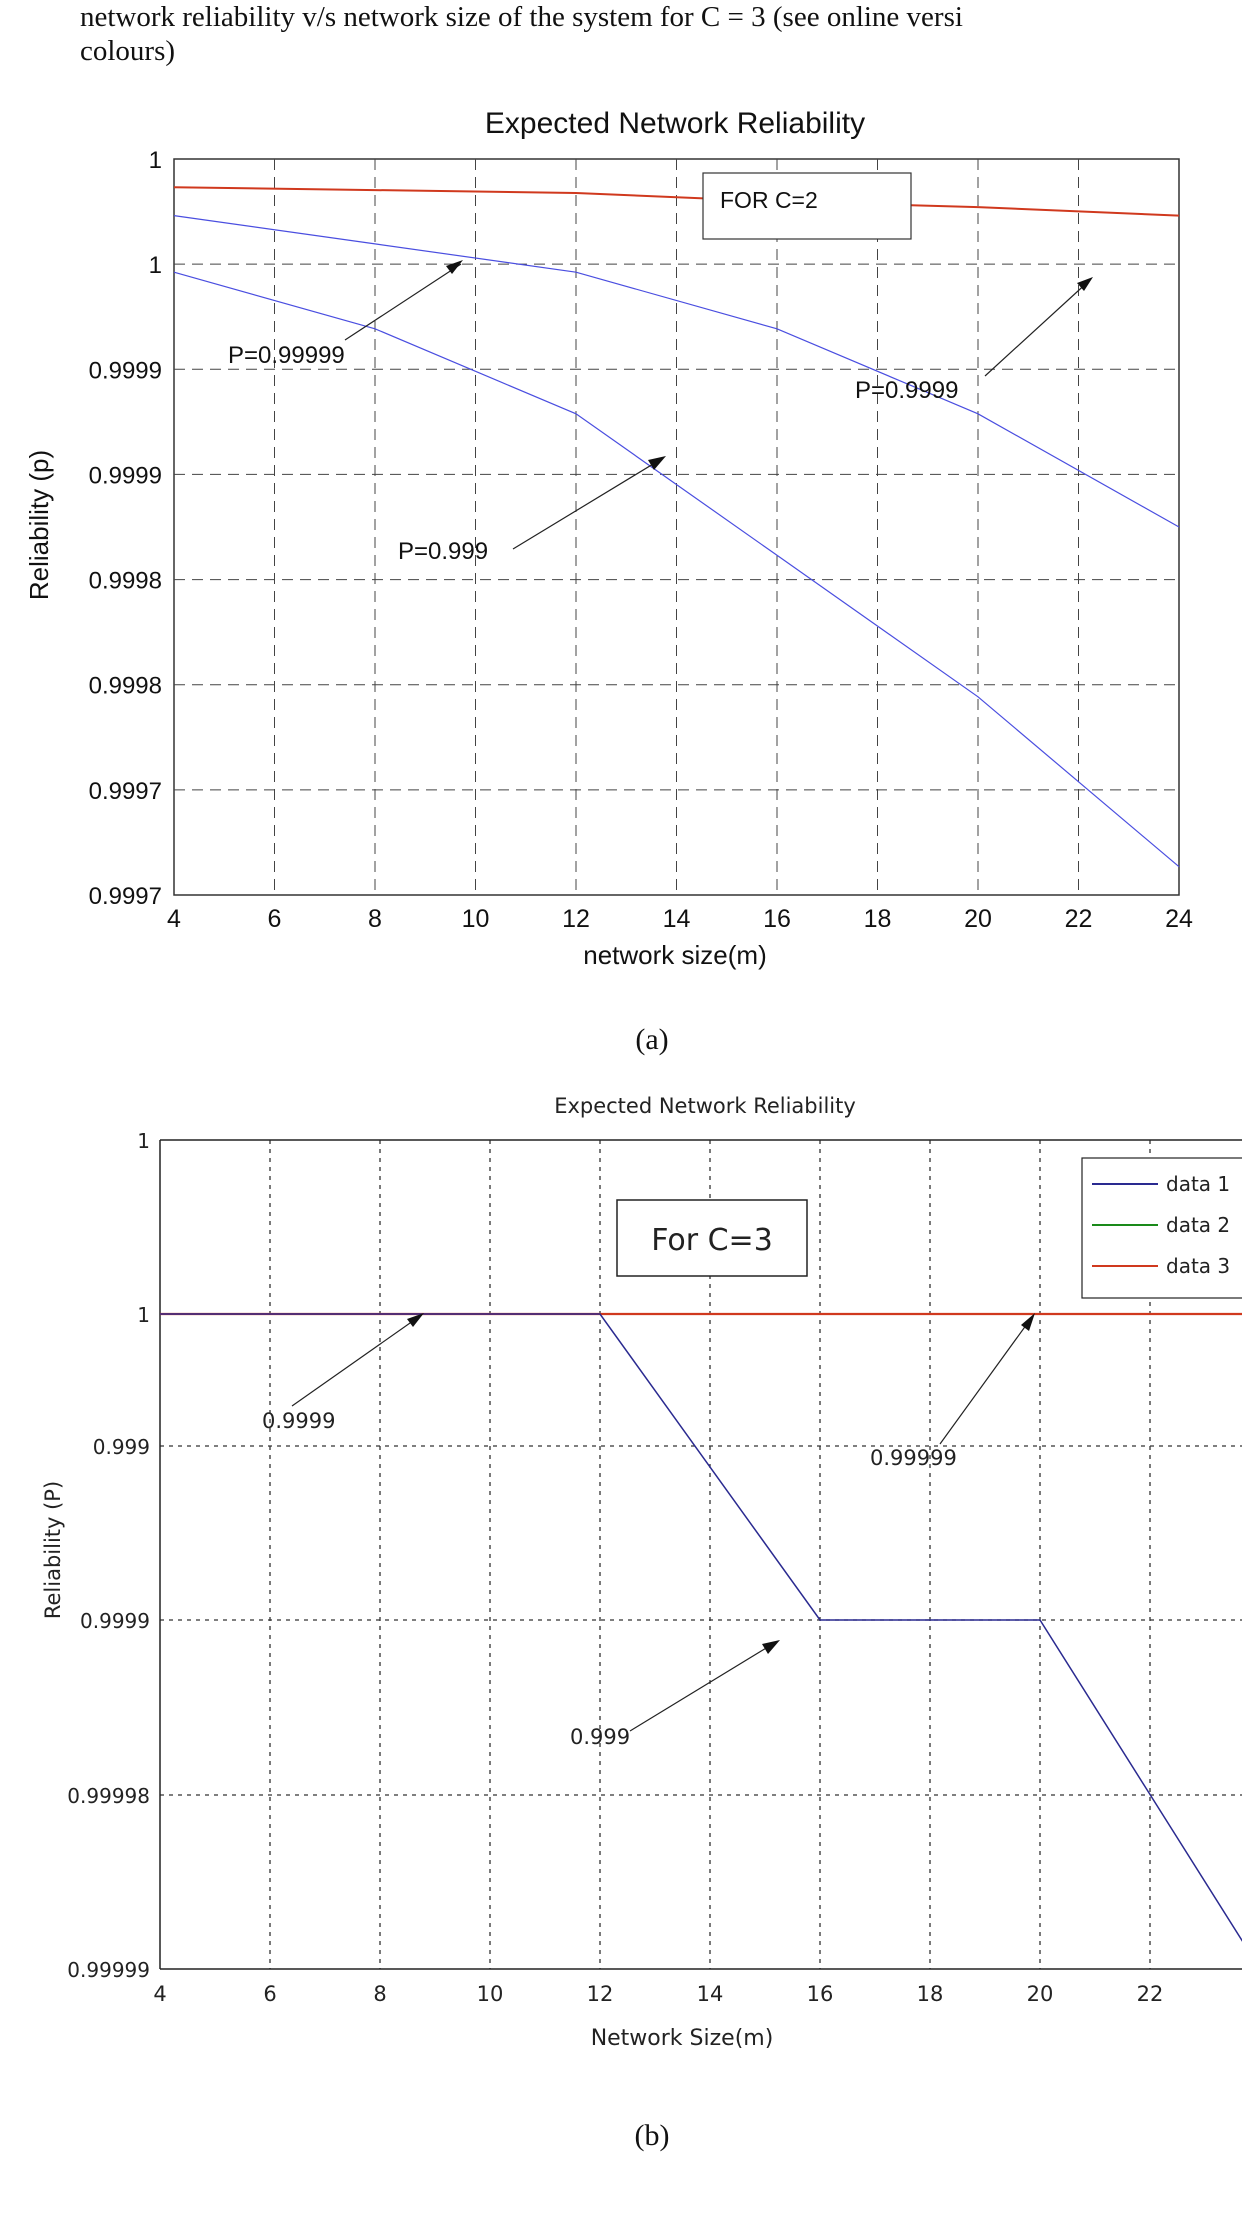 The height and width of the screenshot is (2228, 1242). I want to click on chart-b-xtick-label: 6, so click(269, 1994).